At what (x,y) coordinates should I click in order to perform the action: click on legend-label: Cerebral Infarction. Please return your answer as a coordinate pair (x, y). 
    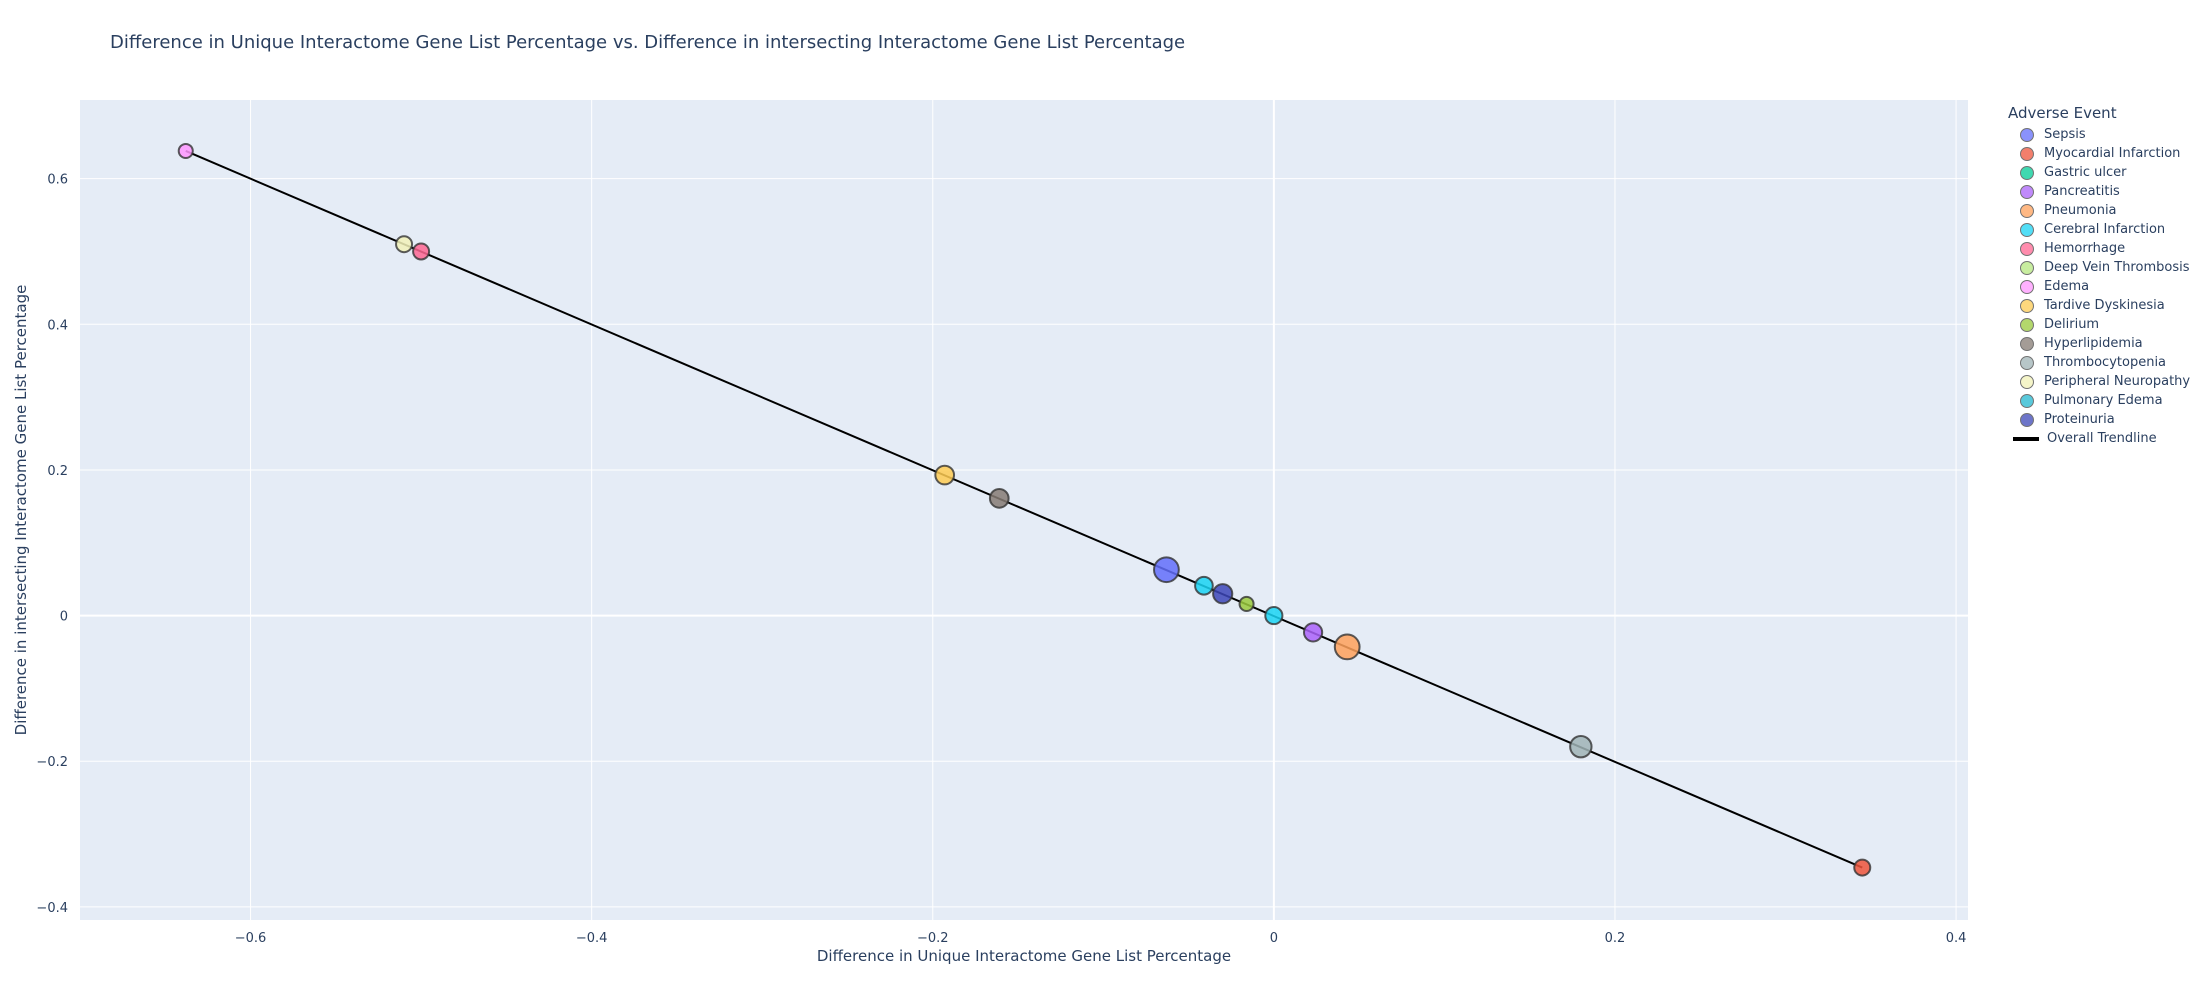
    Looking at the image, I should click on (2105, 229).